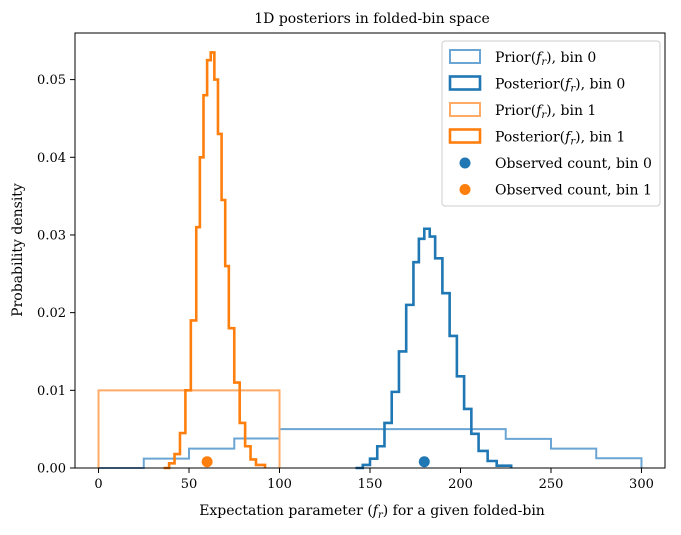 Image resolution: width=681 pixels, height=535 pixels. I want to click on y-tick-label-3: 0.03, so click(51, 235).